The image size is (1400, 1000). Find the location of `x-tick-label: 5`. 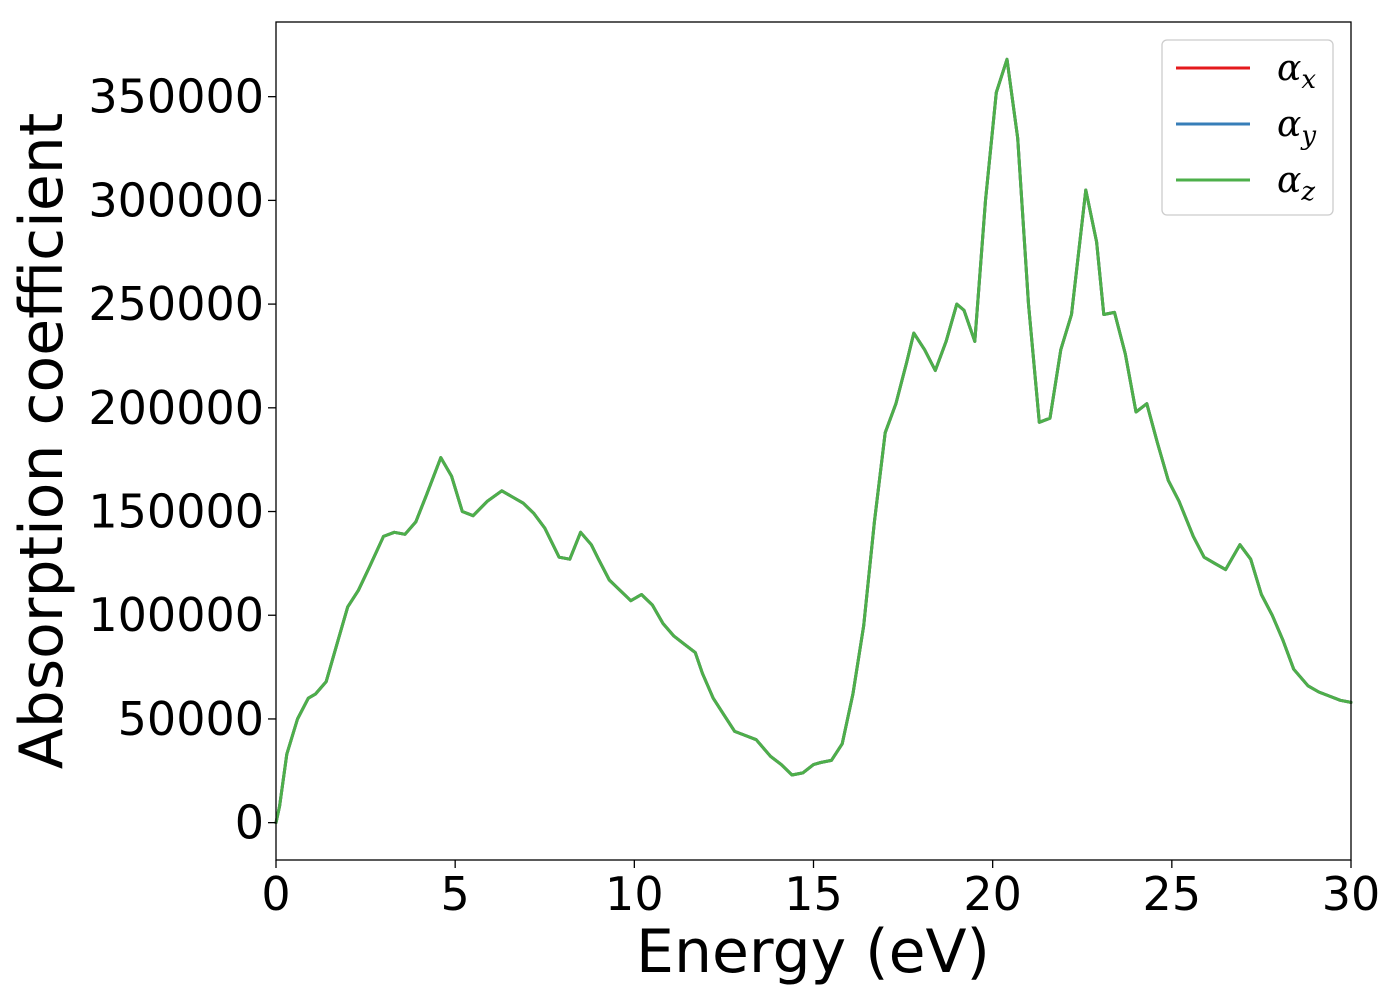

x-tick-label: 5 is located at coordinates (455, 894).